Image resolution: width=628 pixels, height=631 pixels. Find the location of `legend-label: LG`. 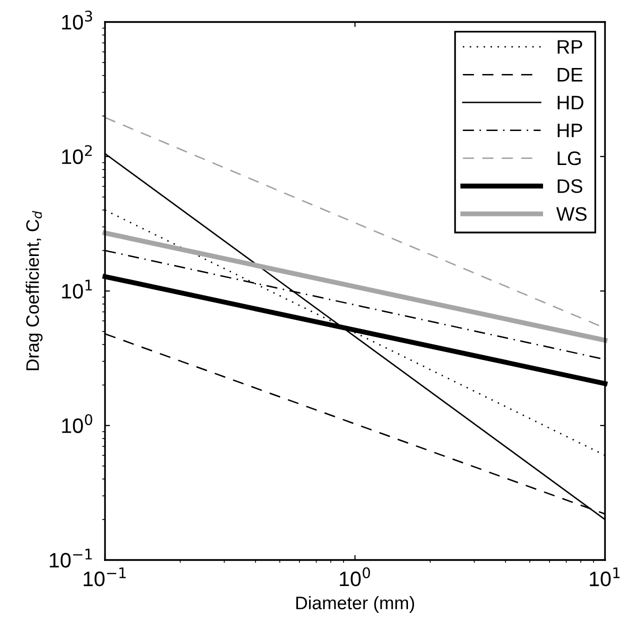

legend-label: LG is located at coordinates (569, 158).